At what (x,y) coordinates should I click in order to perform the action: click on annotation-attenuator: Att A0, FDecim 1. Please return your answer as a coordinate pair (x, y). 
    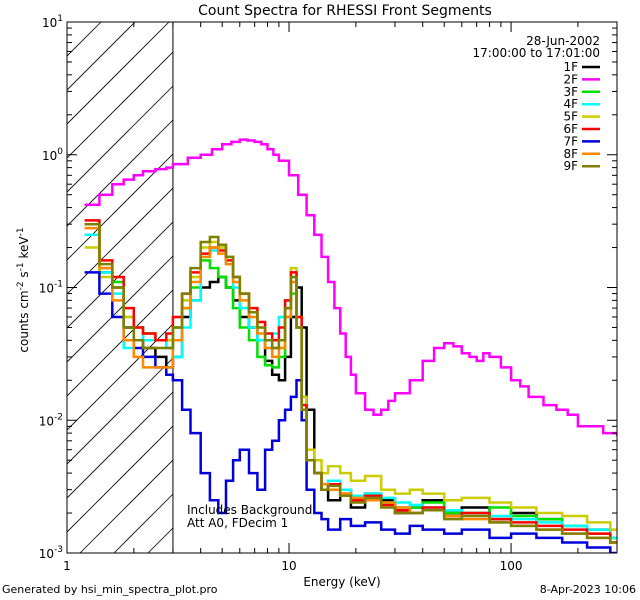
    Looking at the image, I should click on (237, 523).